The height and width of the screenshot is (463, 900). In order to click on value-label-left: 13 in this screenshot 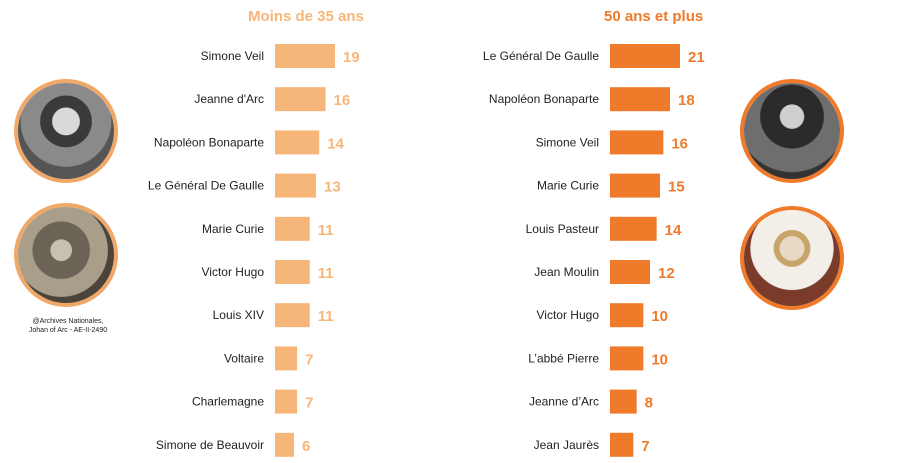, I will do `click(332, 187)`.